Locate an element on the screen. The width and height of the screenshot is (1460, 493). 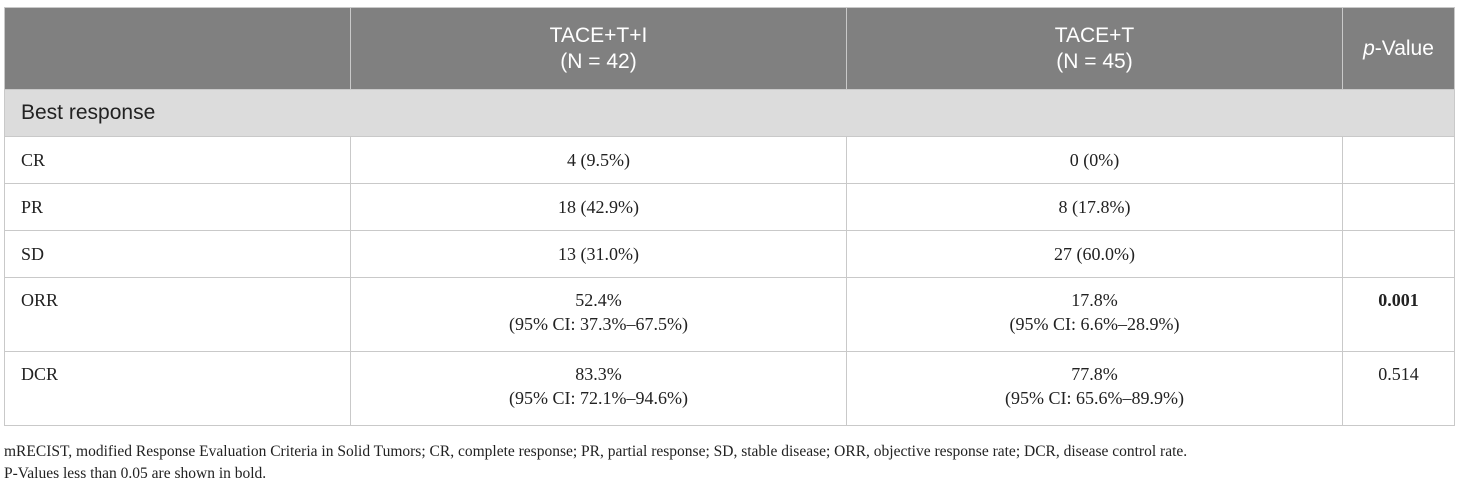
cell-value: 0 (0%) is located at coordinates (1094, 160).